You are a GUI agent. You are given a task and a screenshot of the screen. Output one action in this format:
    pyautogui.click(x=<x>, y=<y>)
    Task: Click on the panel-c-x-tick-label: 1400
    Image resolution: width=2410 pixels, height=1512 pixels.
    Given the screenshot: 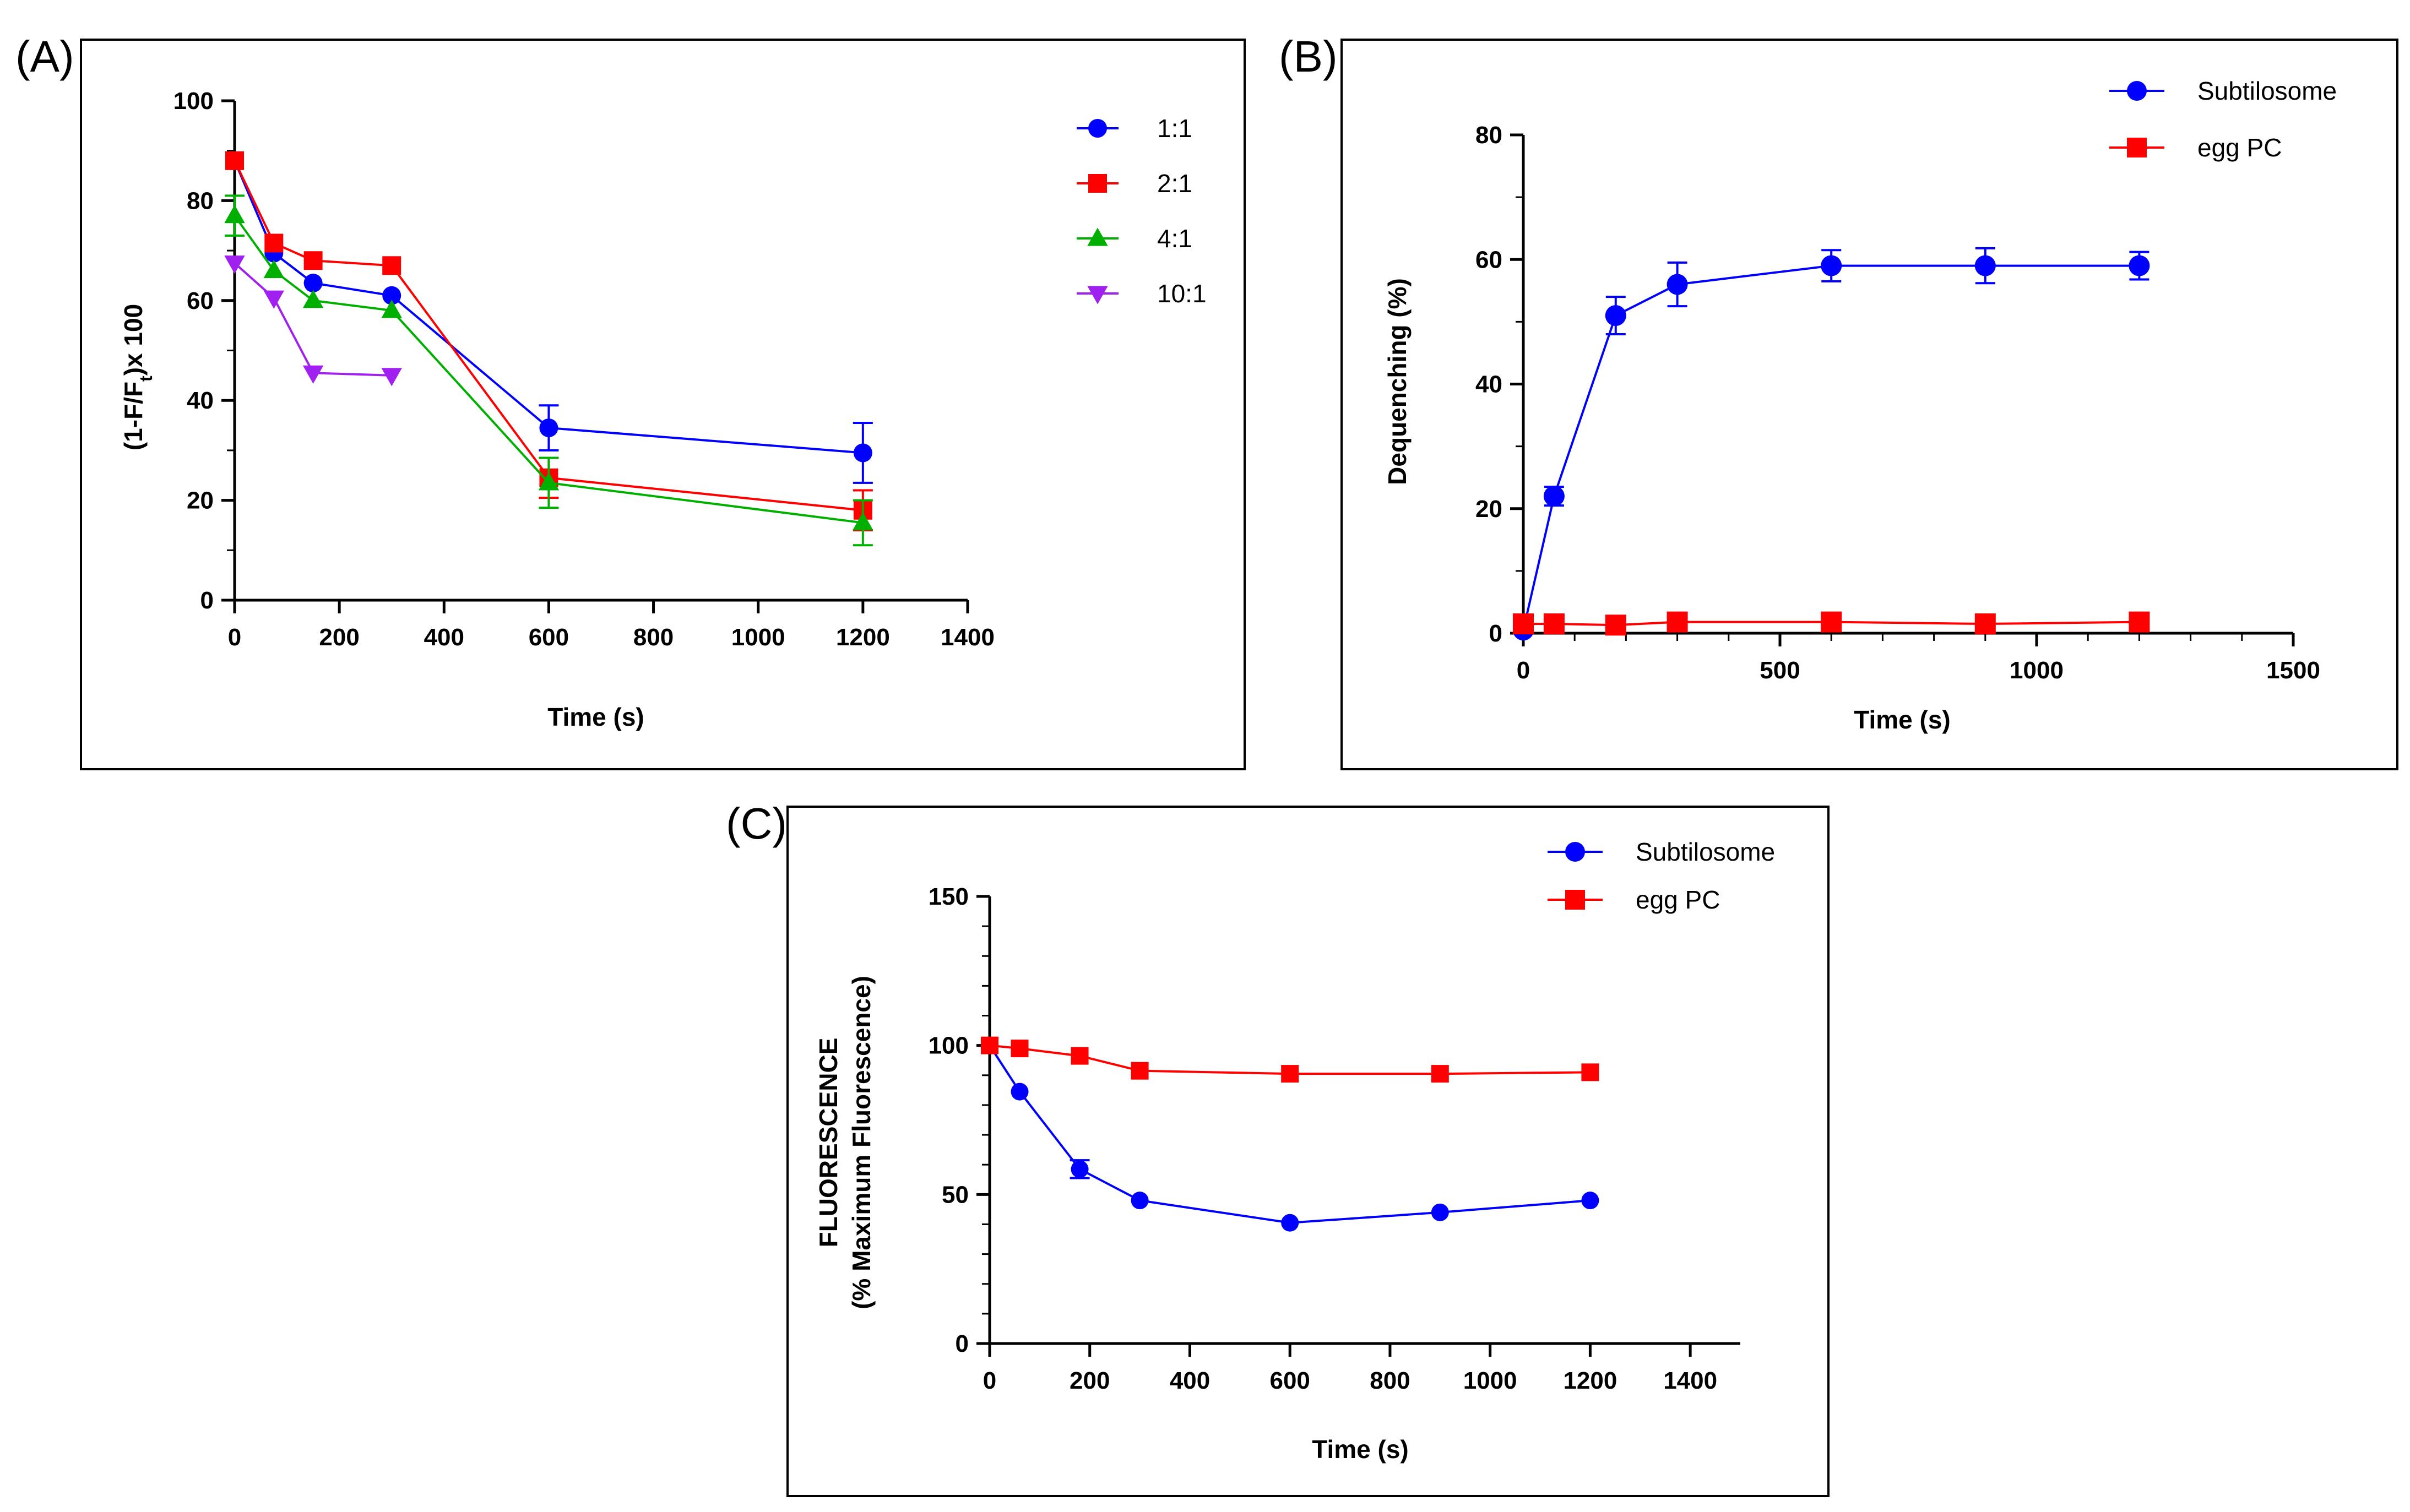 What is the action you would take?
    pyautogui.click(x=1690, y=1380)
    